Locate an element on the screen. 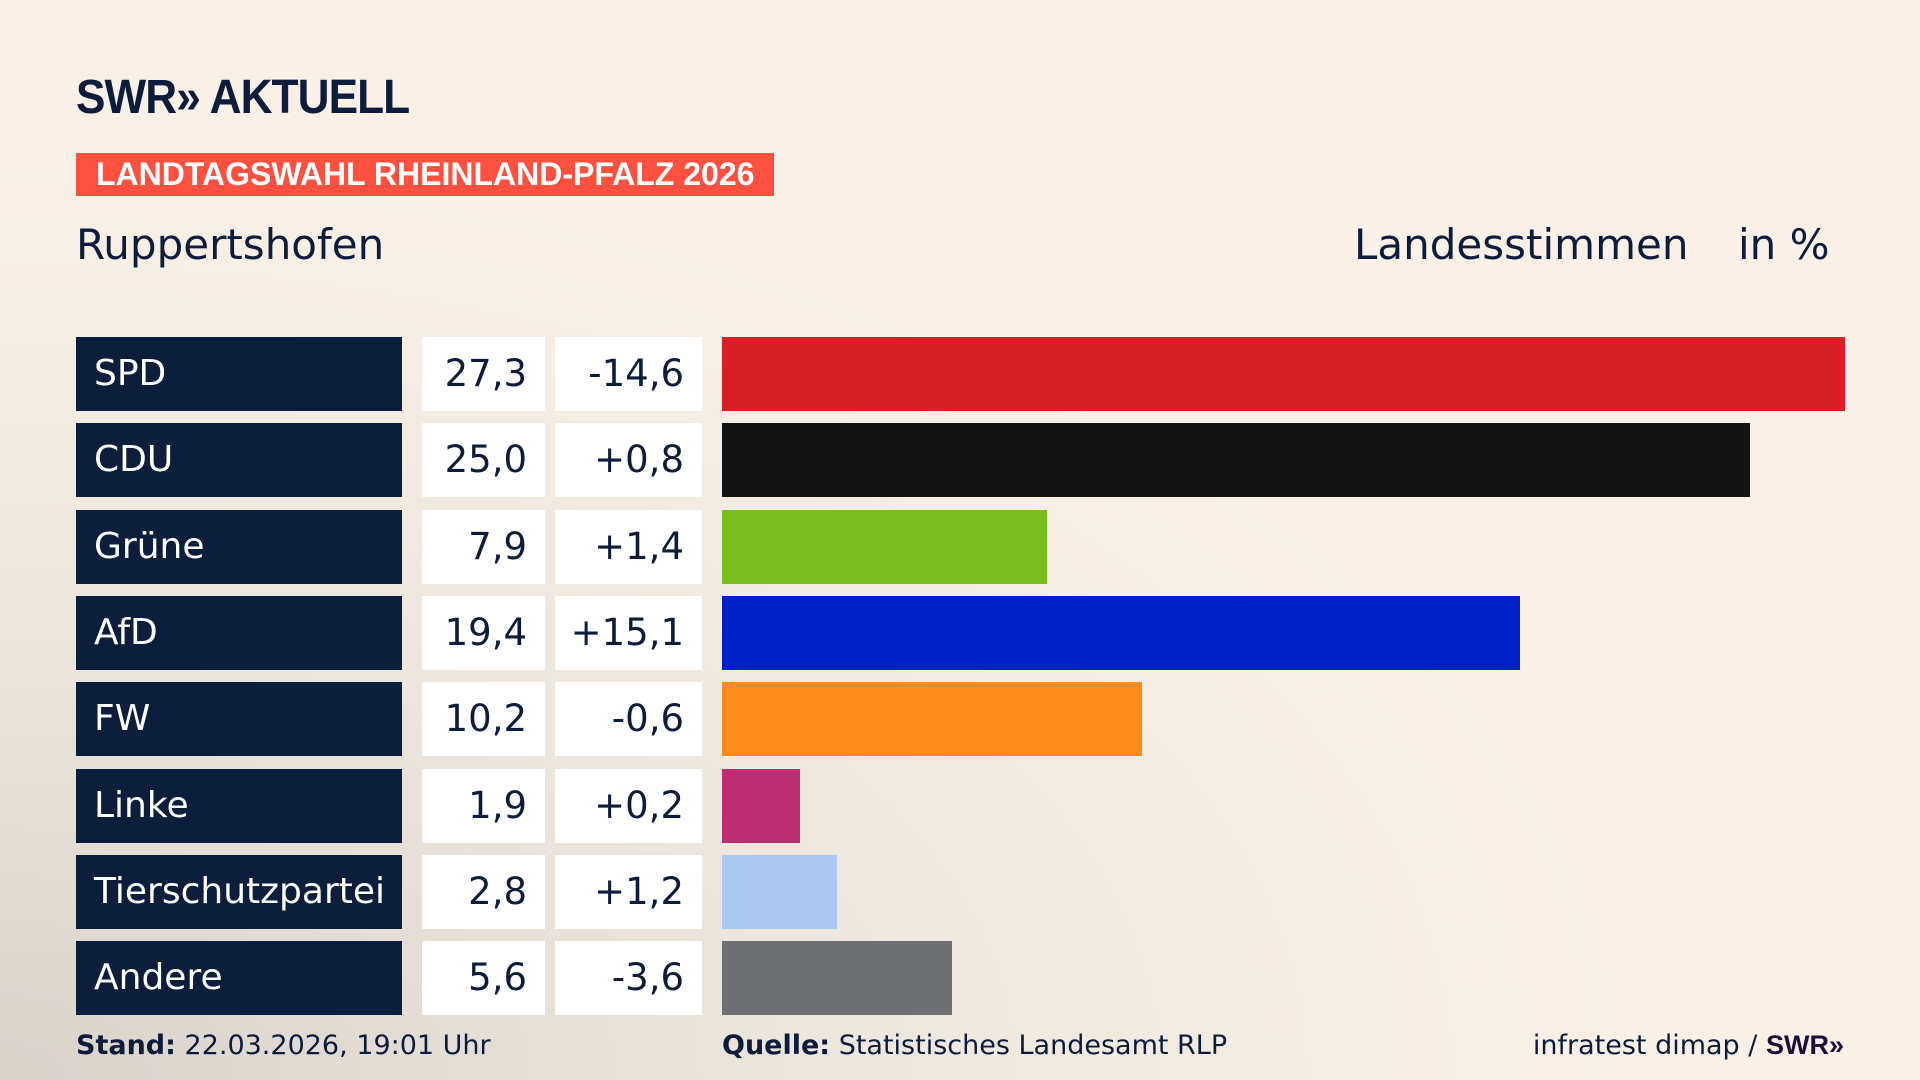  election-badge: LANDTAGSWAHL RHEINLAND-PFALZ 2026 is located at coordinates (425, 174).